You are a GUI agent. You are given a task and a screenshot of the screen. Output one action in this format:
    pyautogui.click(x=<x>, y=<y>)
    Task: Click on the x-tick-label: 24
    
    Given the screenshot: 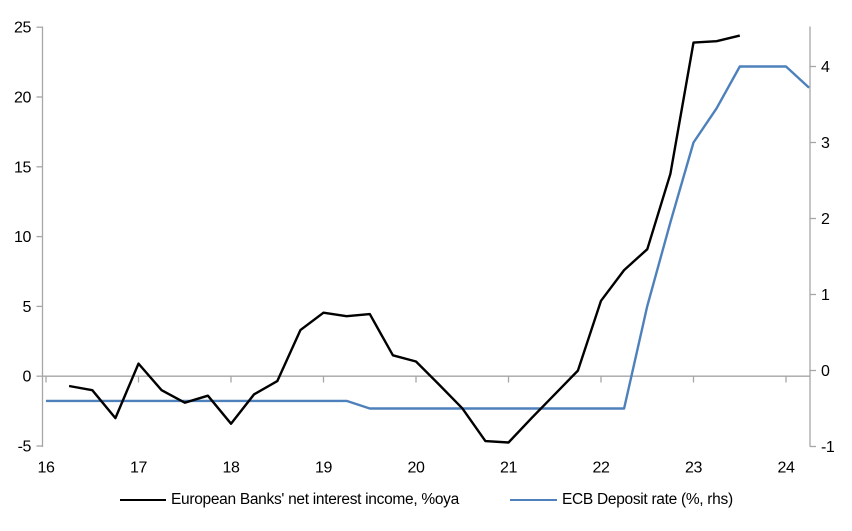 What is the action you would take?
    pyautogui.click(x=786, y=468)
    